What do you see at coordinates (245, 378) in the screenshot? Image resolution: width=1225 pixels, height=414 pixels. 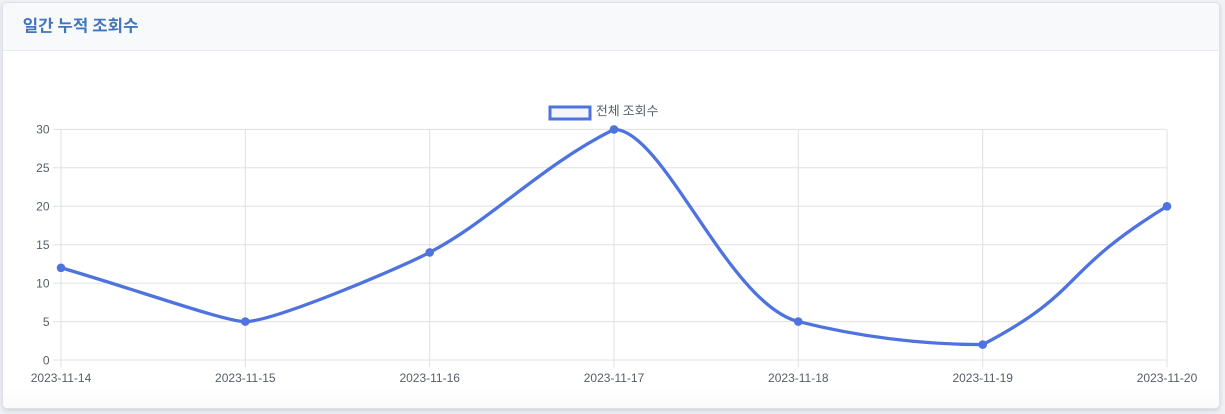 I see `svg-text: 2023-11-15` at bounding box center [245, 378].